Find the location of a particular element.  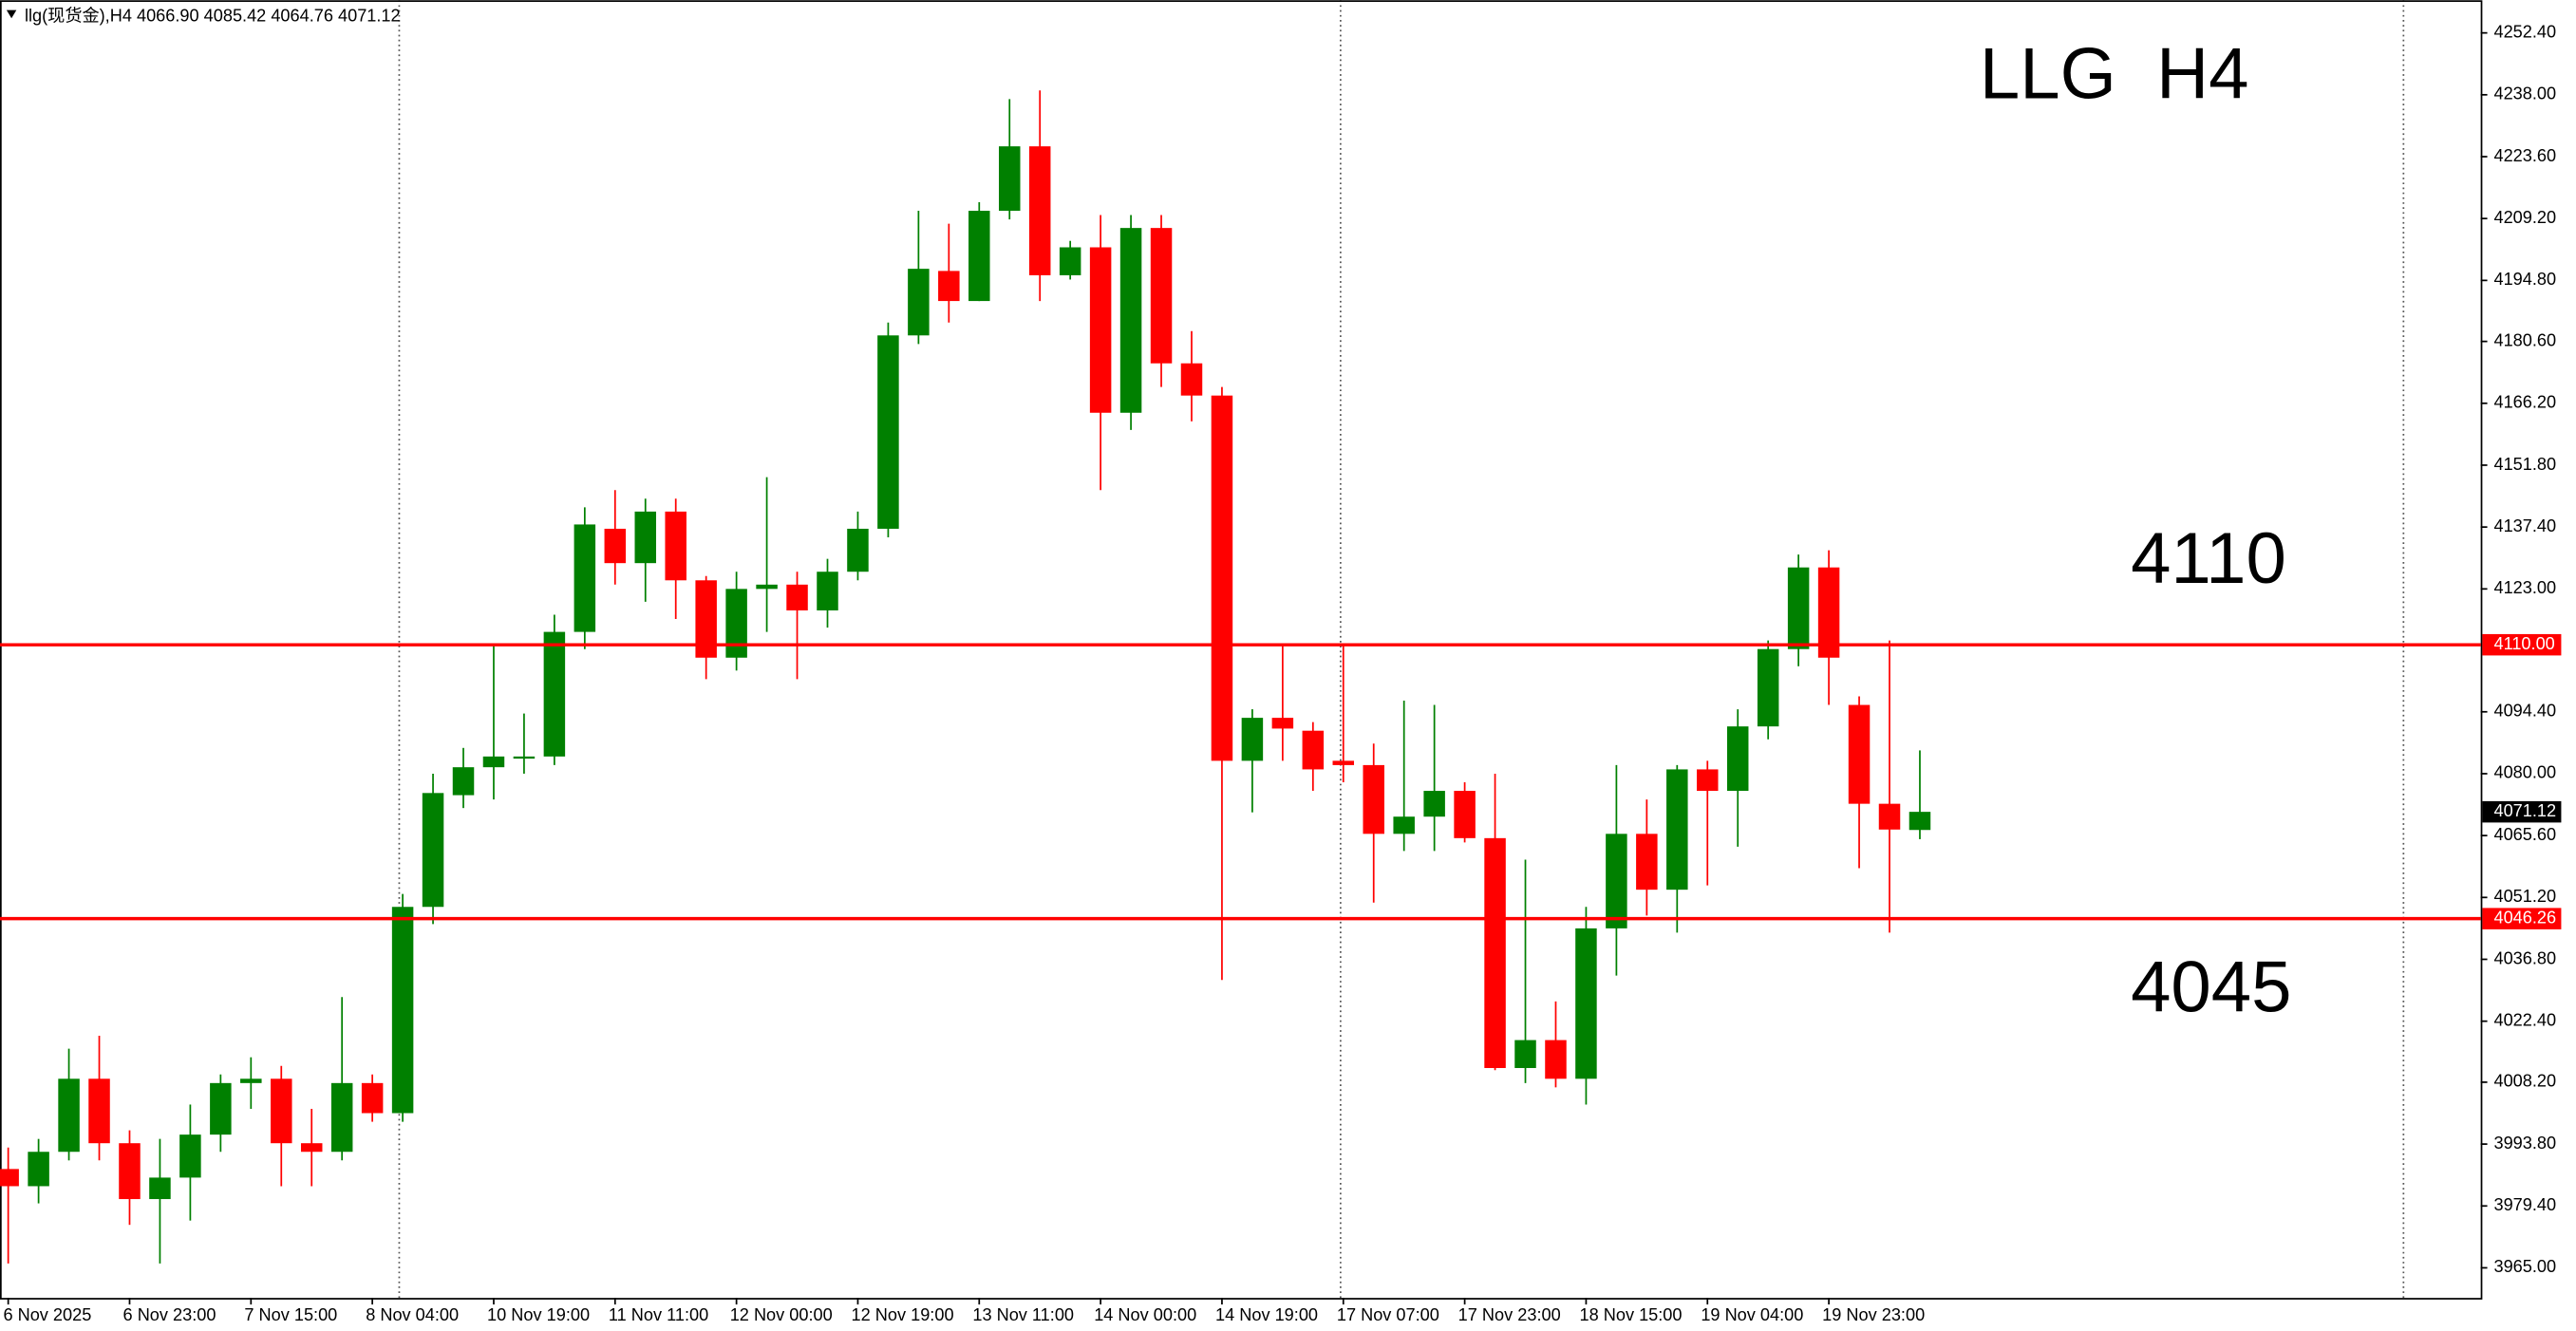

current-price-label: 4071.12 is located at coordinates (2524, 810).